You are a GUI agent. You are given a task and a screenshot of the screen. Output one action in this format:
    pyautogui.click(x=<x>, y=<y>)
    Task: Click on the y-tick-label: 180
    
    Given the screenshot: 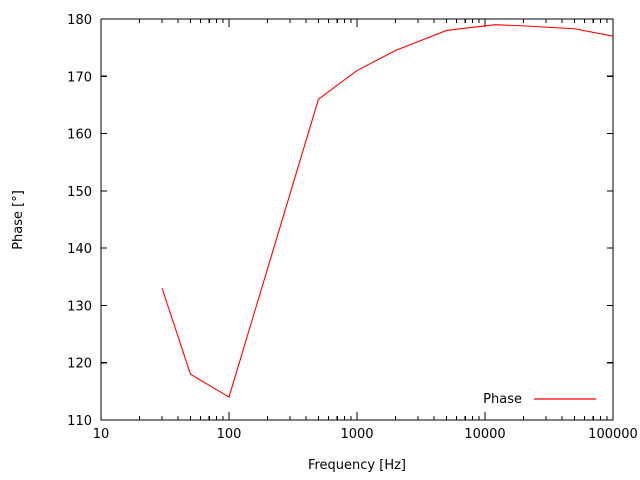 What is the action you would take?
    pyautogui.click(x=79, y=20)
    